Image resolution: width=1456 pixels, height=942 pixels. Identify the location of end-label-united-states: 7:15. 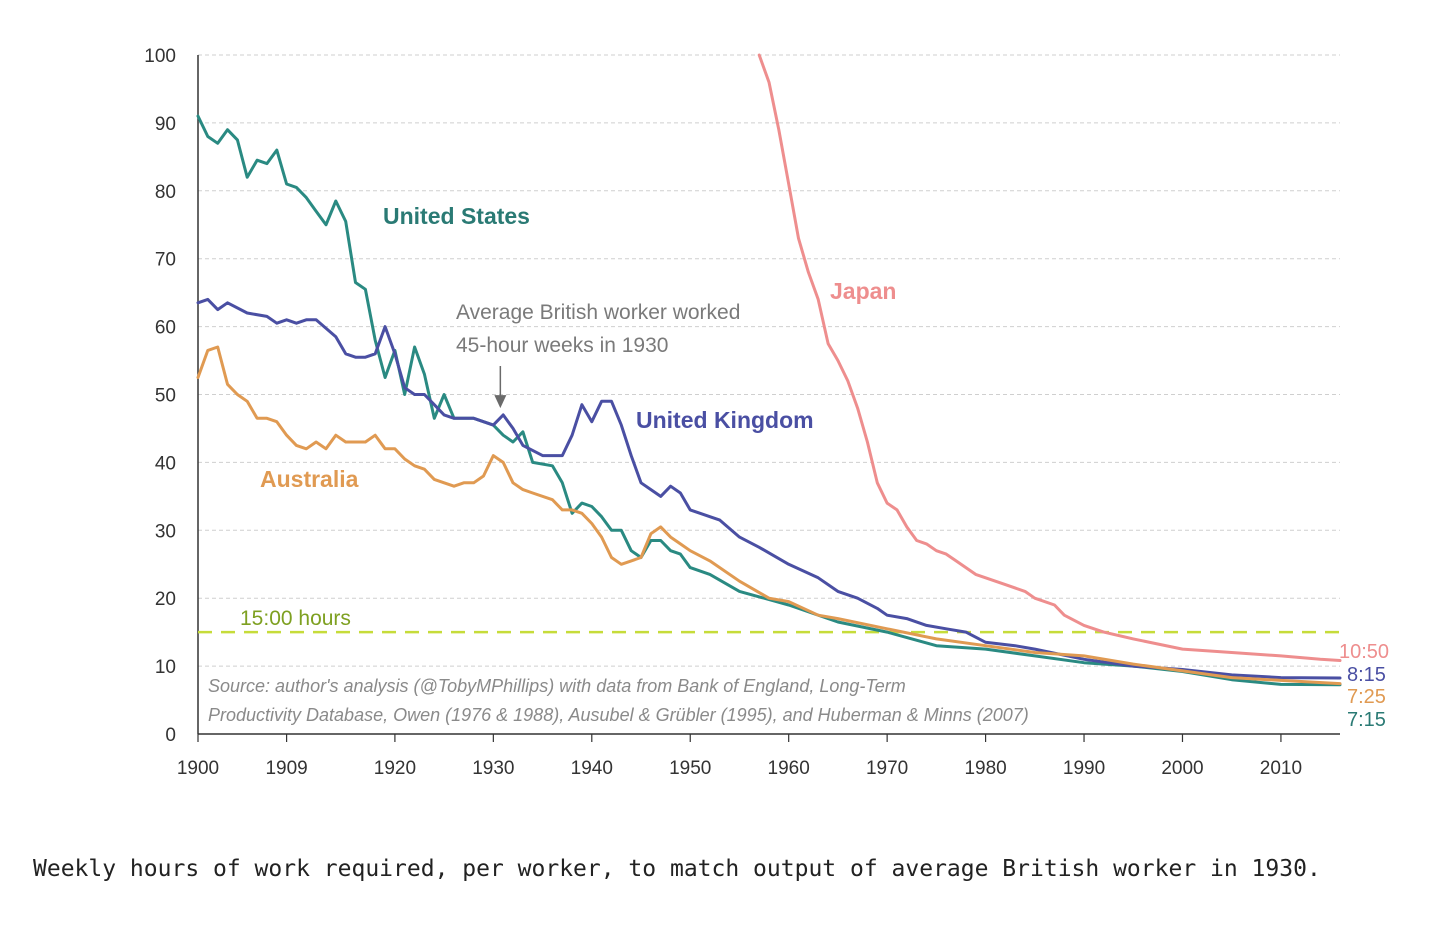
(1366, 720).